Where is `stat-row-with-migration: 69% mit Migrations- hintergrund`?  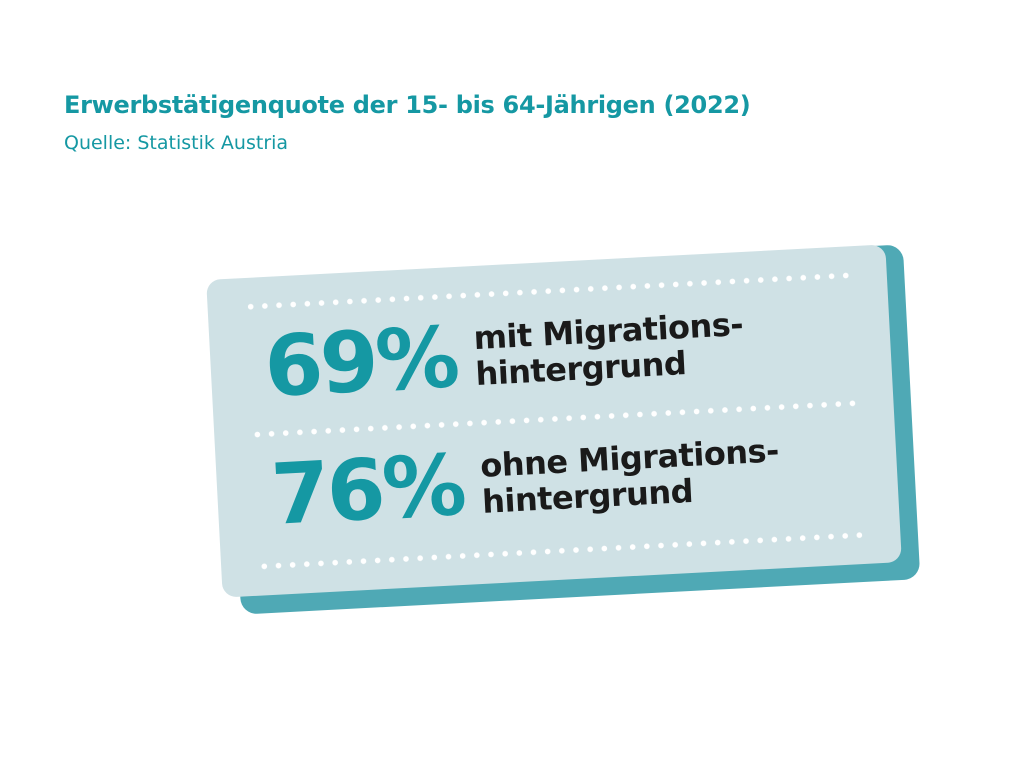
stat-row-with-migration: 69% mit Migrations- hintergrund is located at coordinates (504, 358).